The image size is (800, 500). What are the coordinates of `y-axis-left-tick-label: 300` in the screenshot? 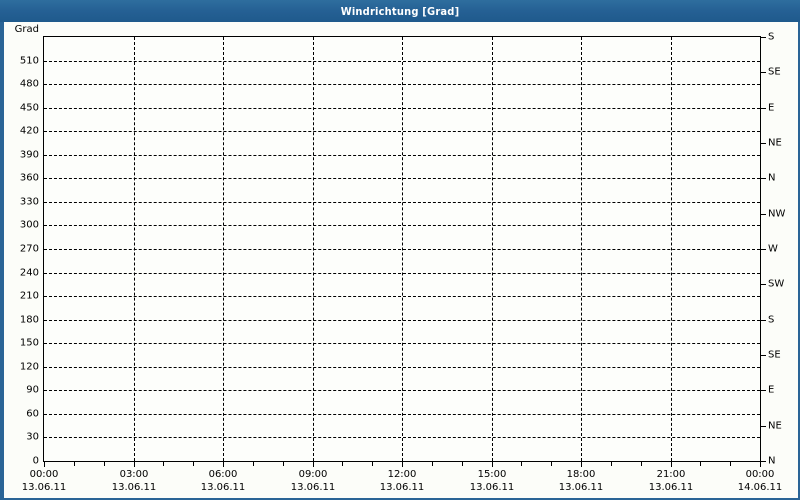 It's located at (29, 225).